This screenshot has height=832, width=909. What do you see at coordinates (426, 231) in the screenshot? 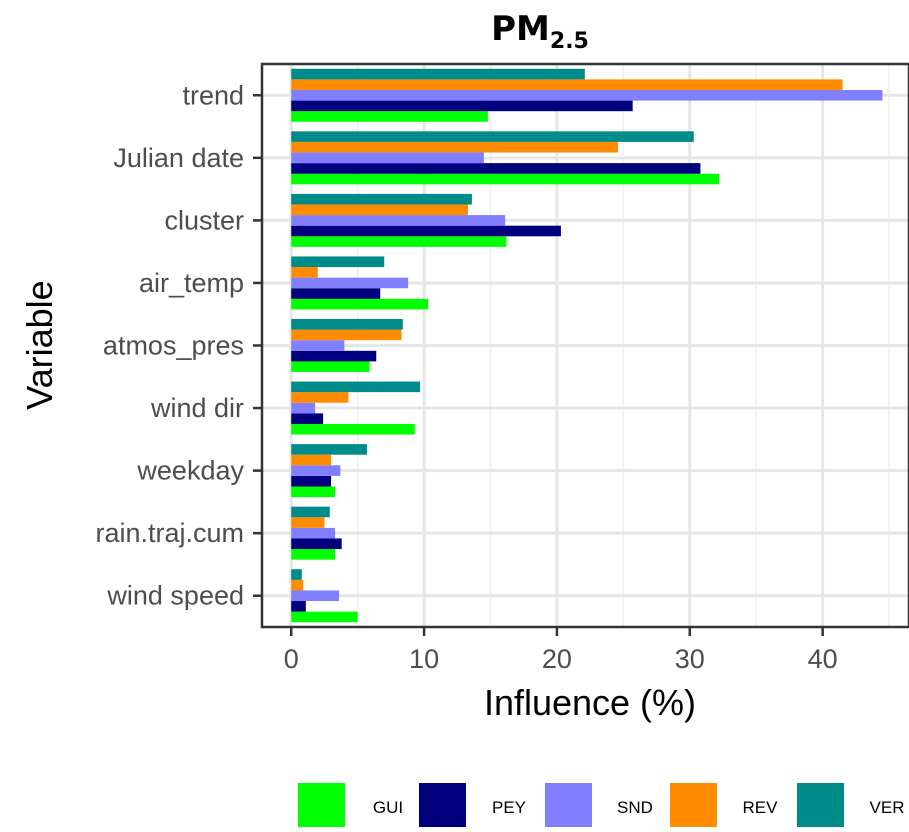
I see `bar-pey-cluster` at bounding box center [426, 231].